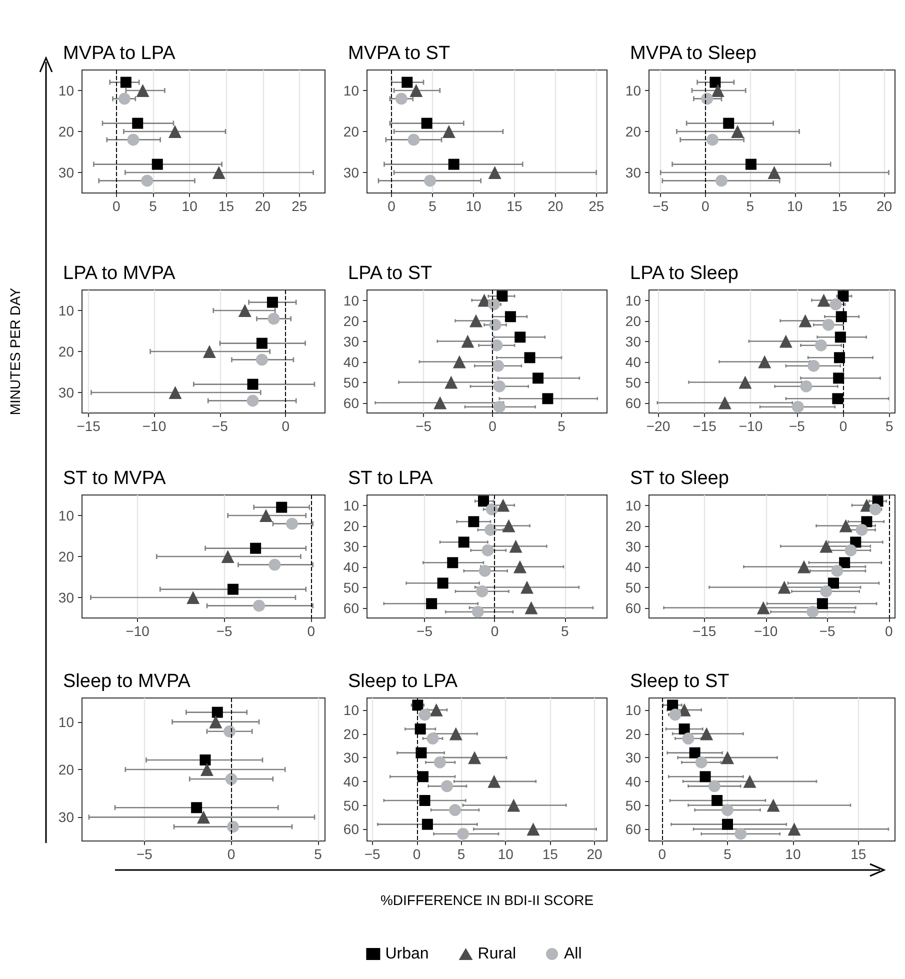 The width and height of the screenshot is (905, 979). Describe the element at coordinates (114, 478) in the screenshot. I see `chart-title: ST to MVPA` at that location.